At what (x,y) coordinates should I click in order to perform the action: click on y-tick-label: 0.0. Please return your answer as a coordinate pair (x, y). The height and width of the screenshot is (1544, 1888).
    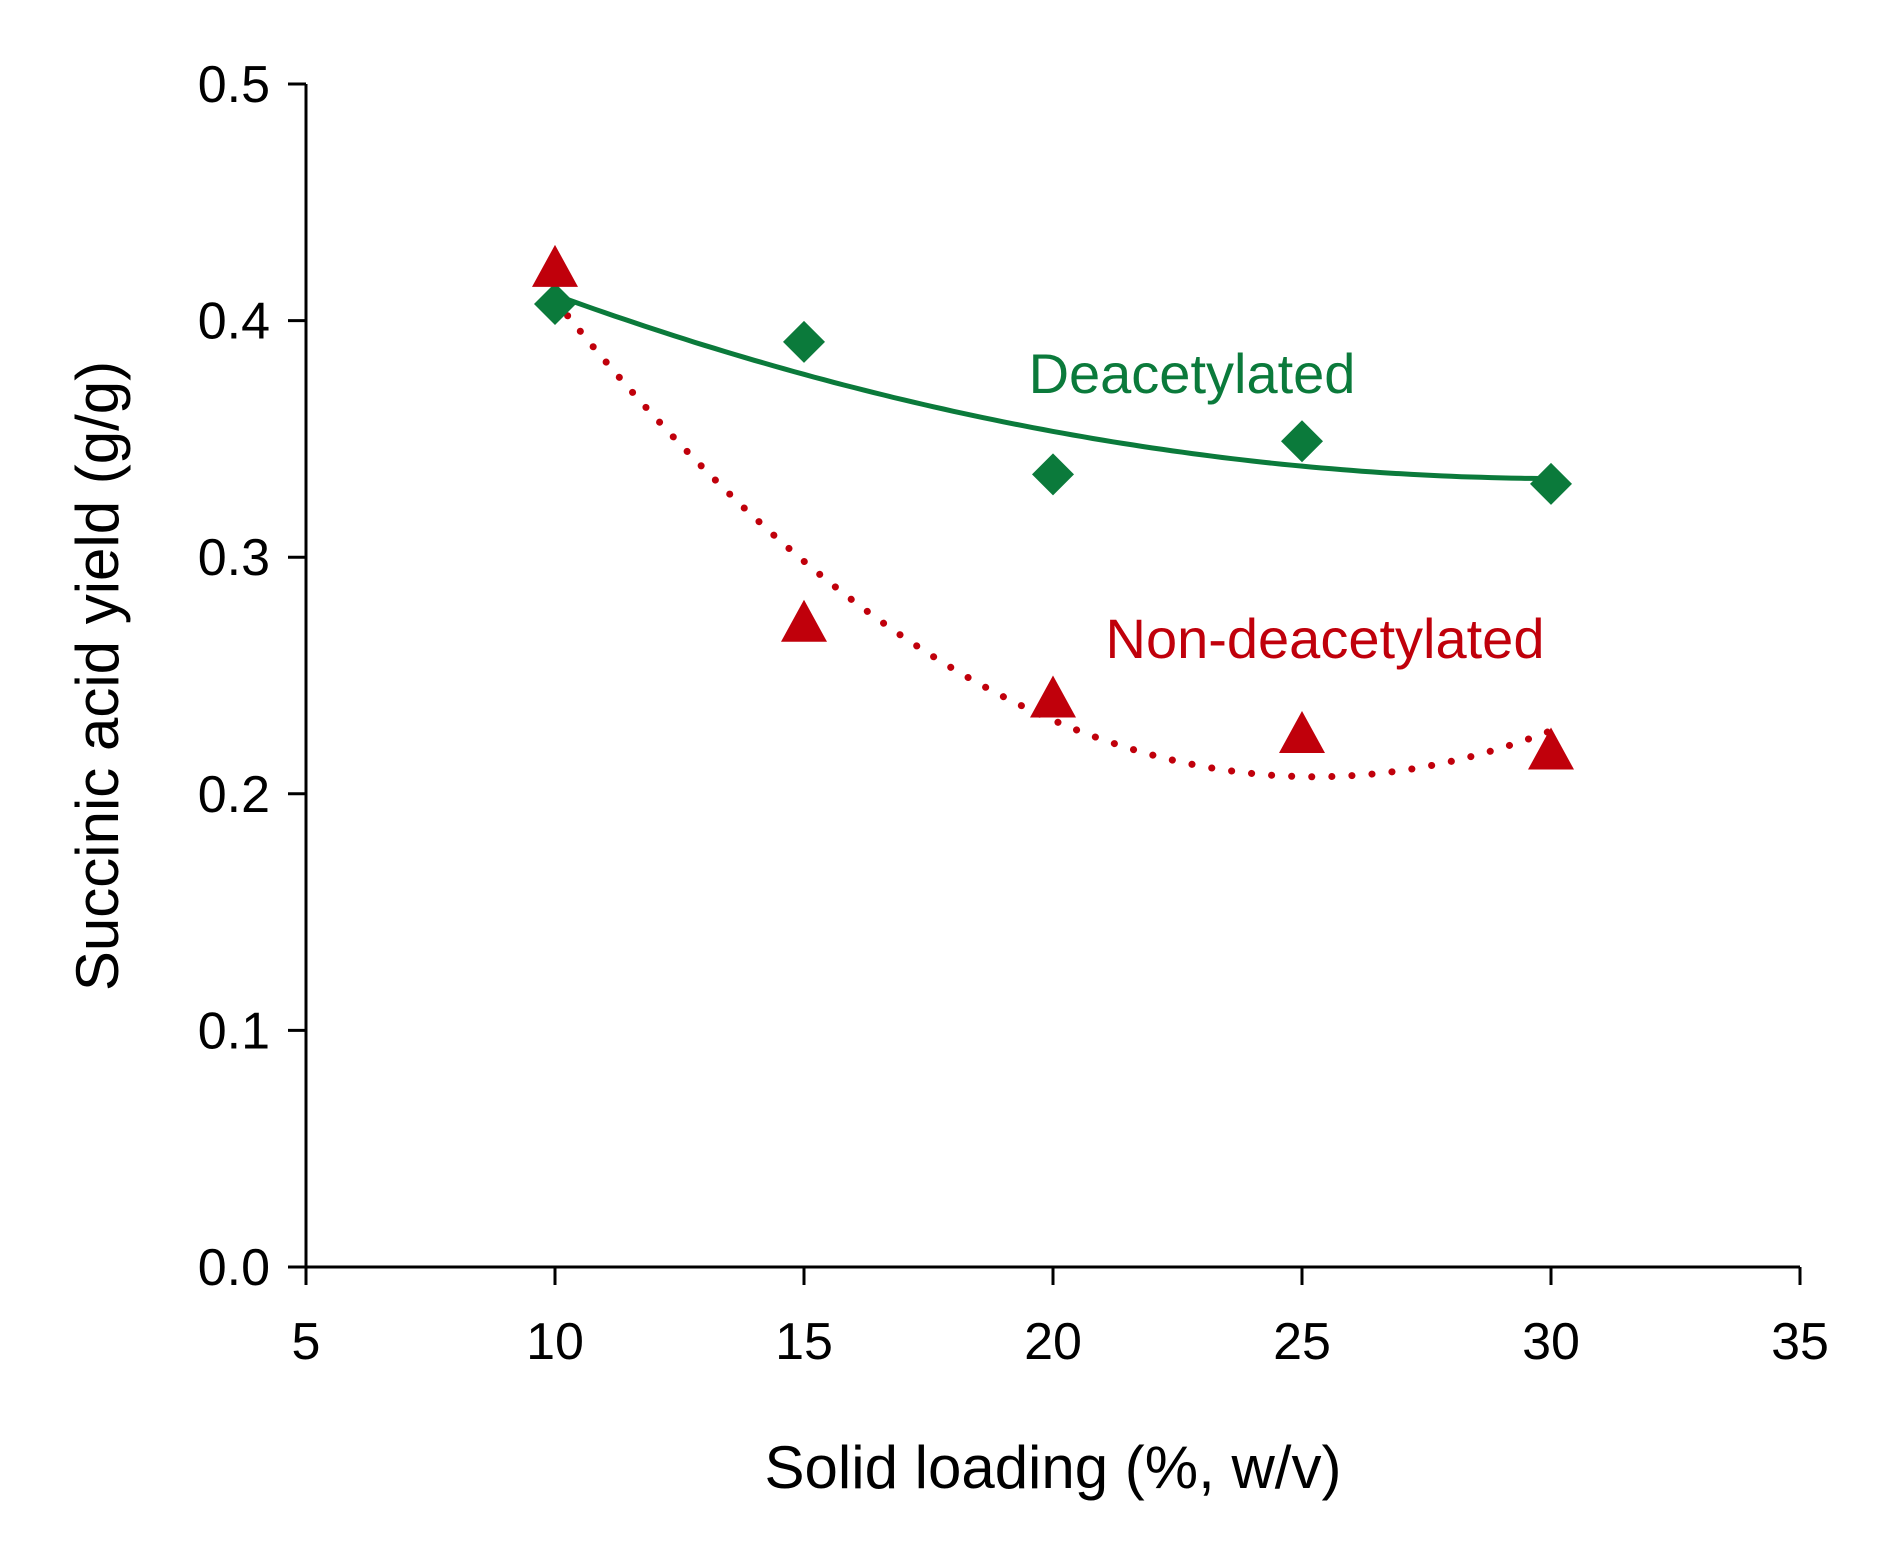
    Looking at the image, I should click on (234, 1268).